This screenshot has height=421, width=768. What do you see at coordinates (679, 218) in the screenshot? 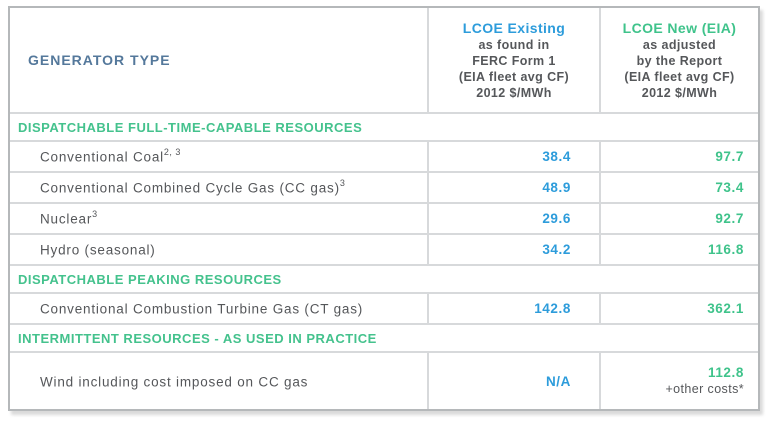
I see `lcoe-new-cell: 92.7` at bounding box center [679, 218].